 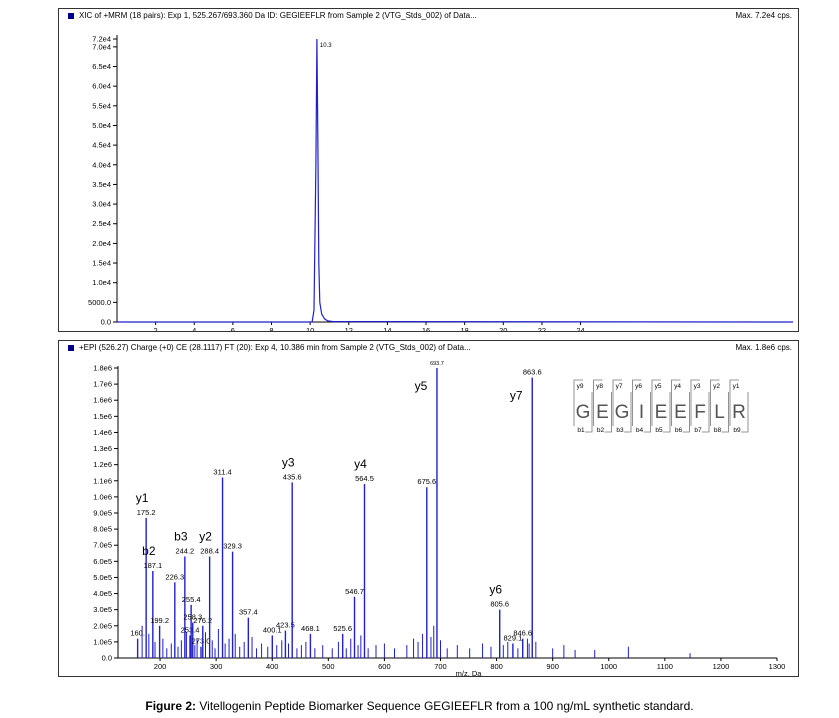 What do you see at coordinates (194, 328) in the screenshot?
I see `x-tick-label: 4` at bounding box center [194, 328].